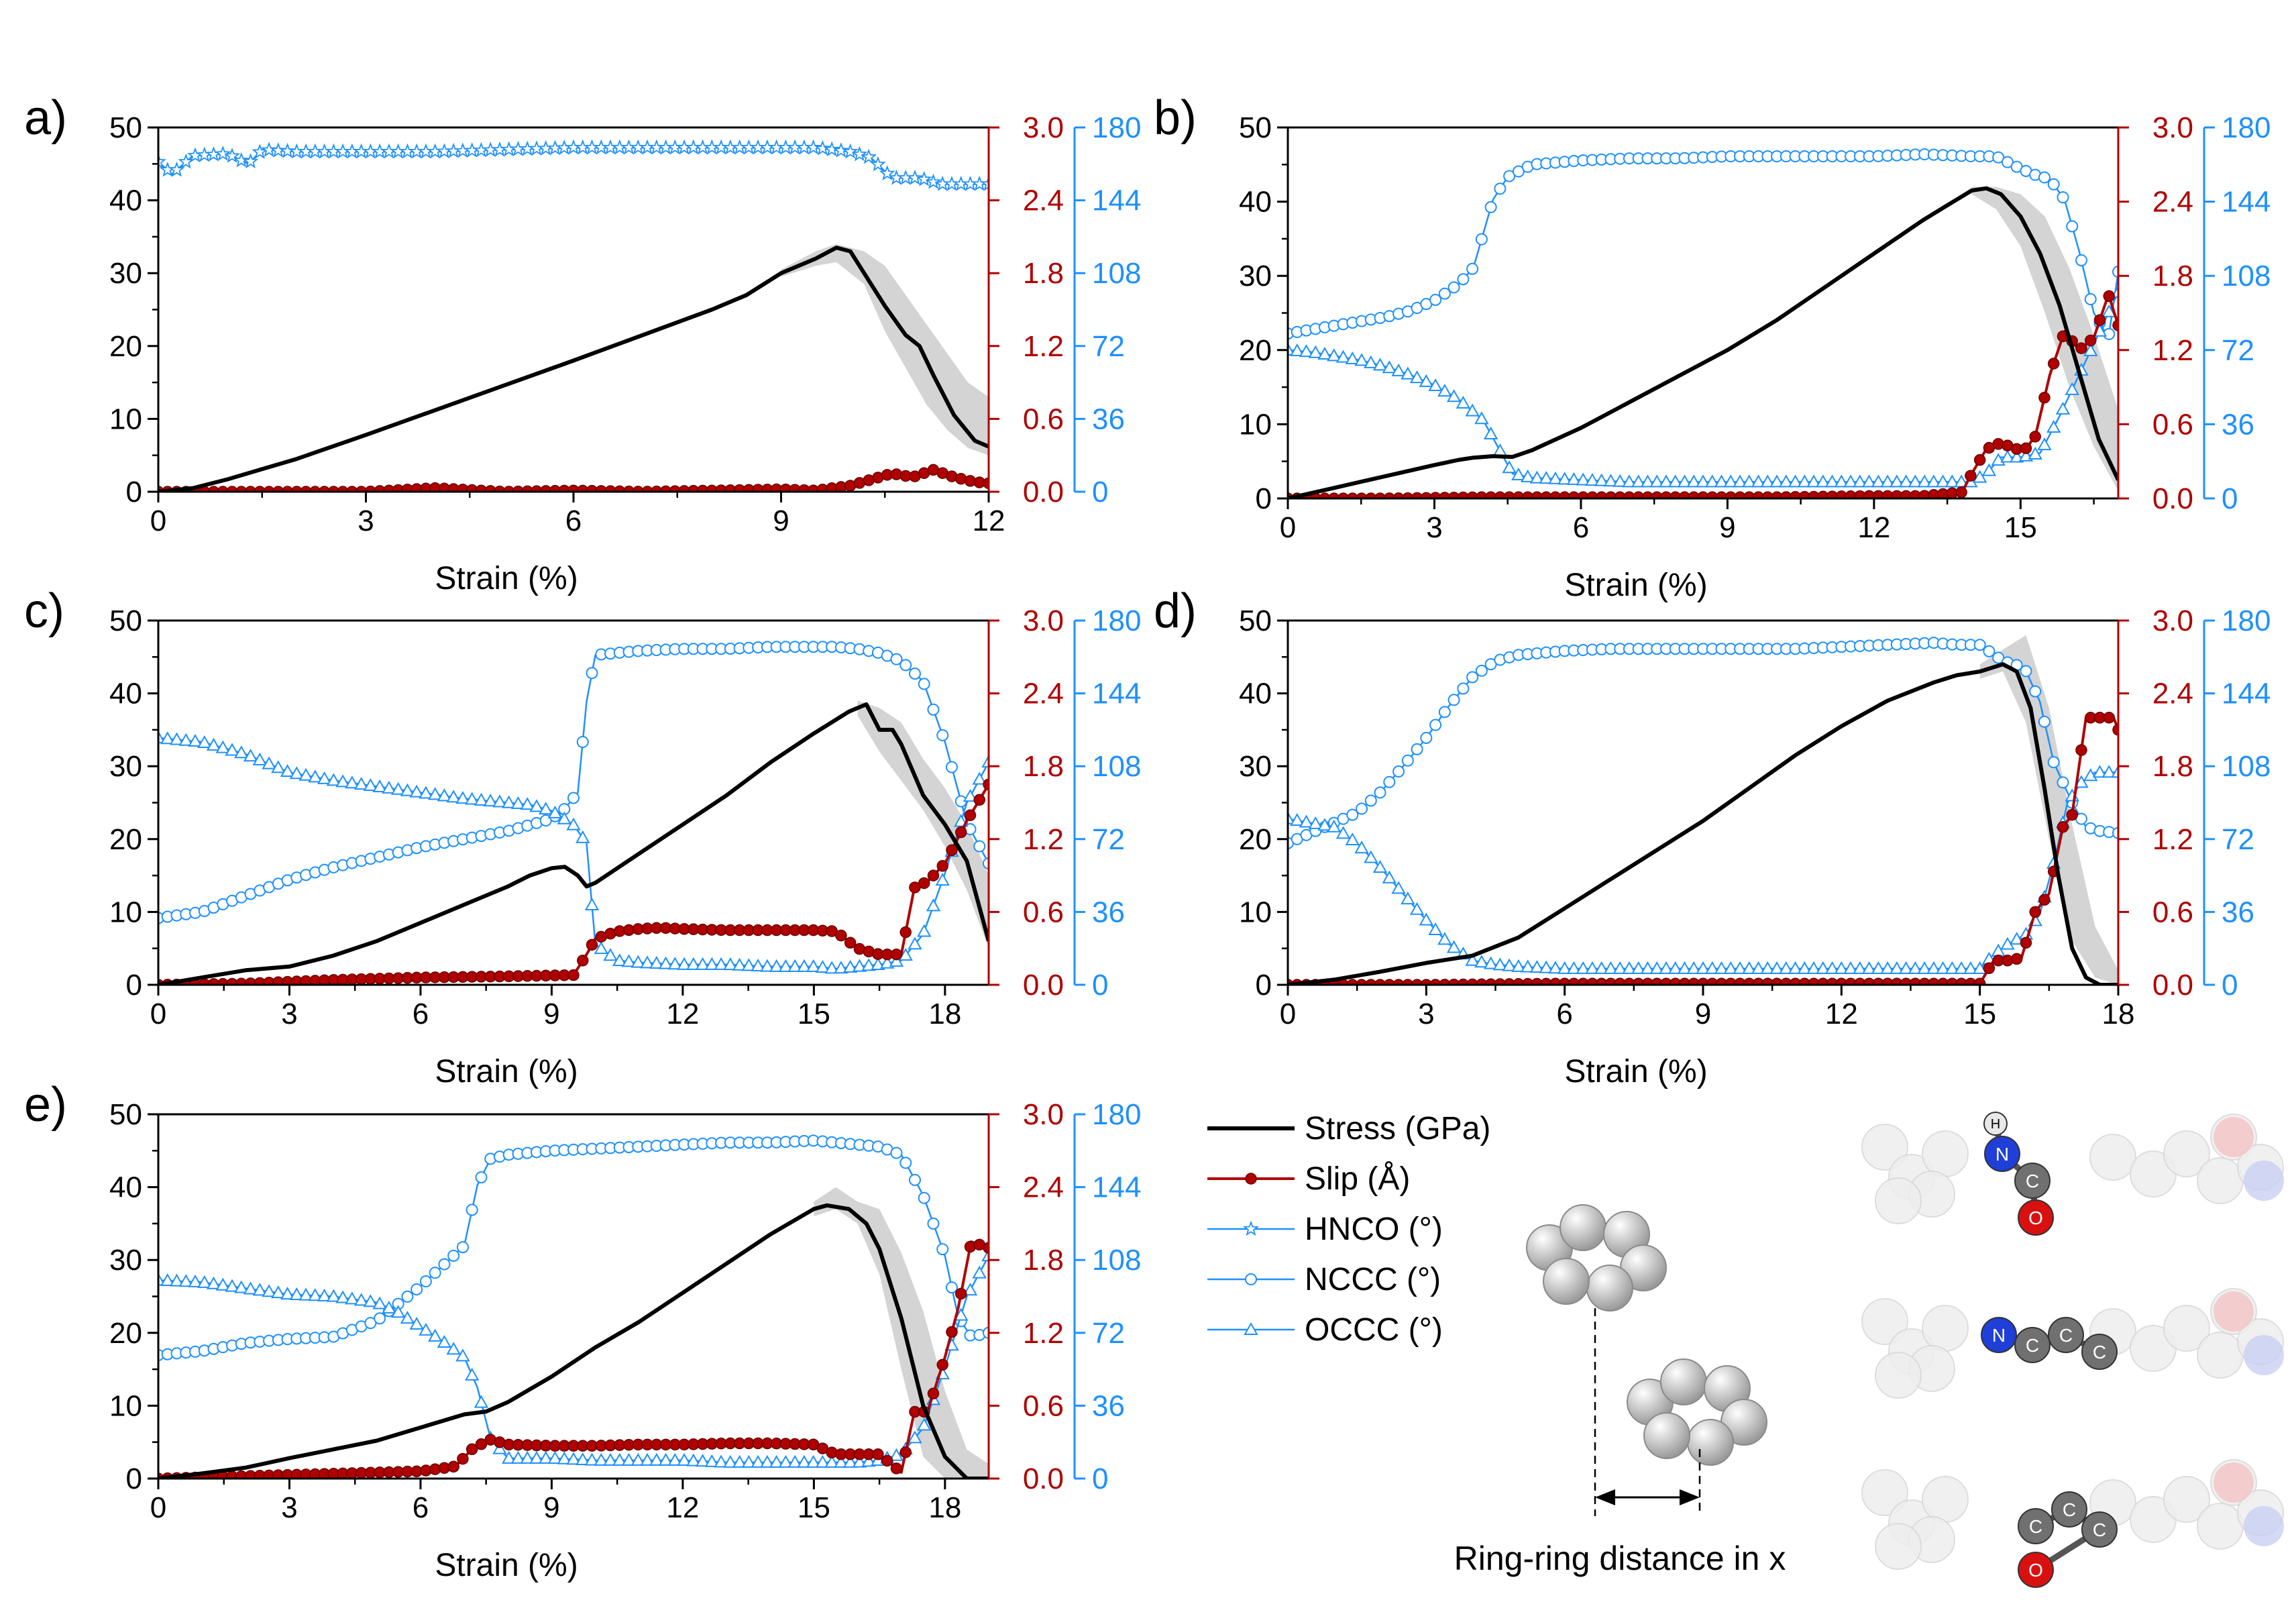 This screenshot has width=2296, height=1604. What do you see at coordinates (781, 520) in the screenshot?
I see `x-tick-label: 9` at bounding box center [781, 520].